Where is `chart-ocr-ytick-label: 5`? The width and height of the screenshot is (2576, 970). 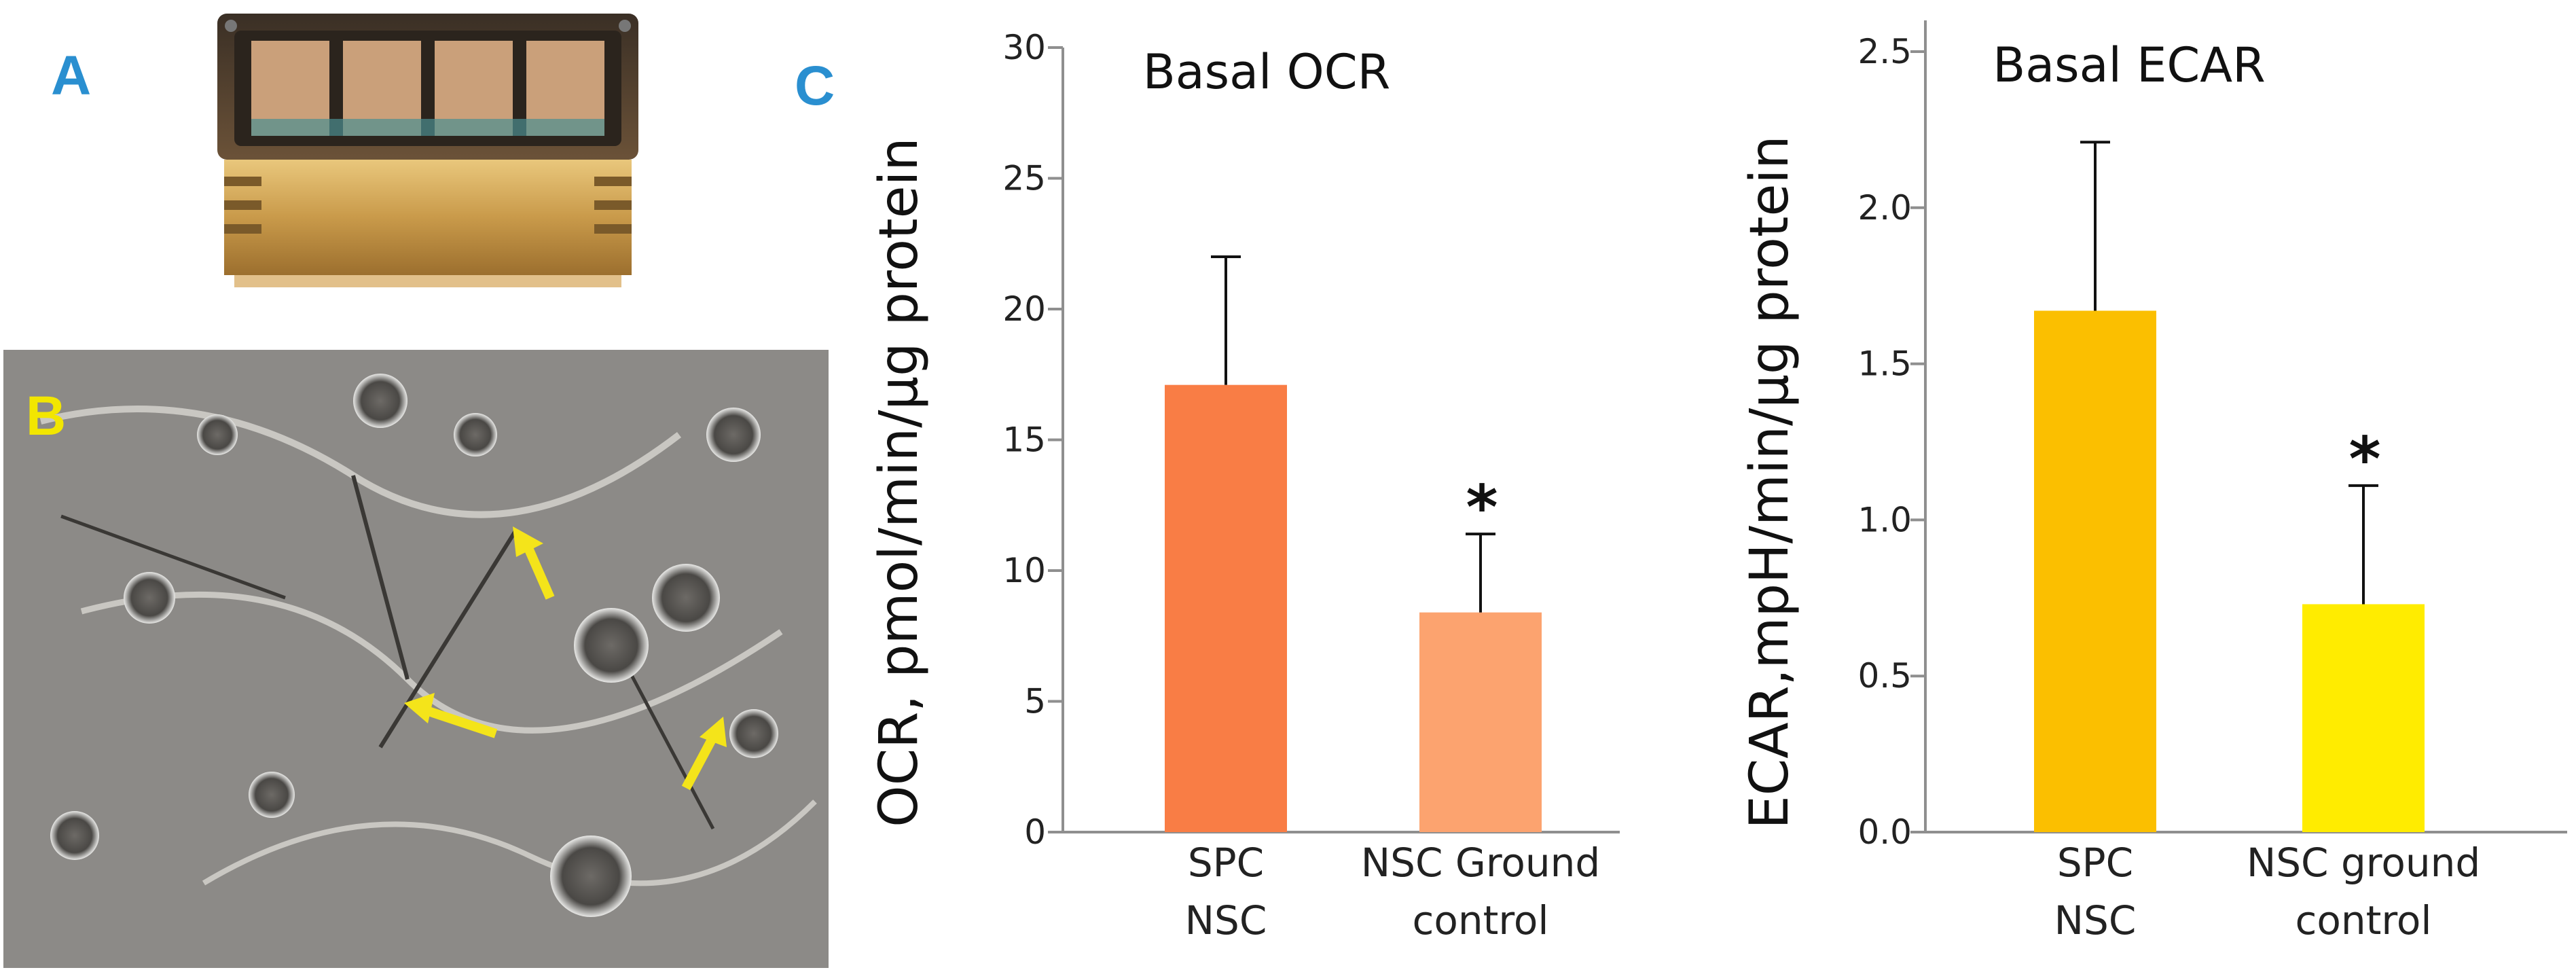
chart-ocr-ytick-label: 5 is located at coordinates (1035, 702).